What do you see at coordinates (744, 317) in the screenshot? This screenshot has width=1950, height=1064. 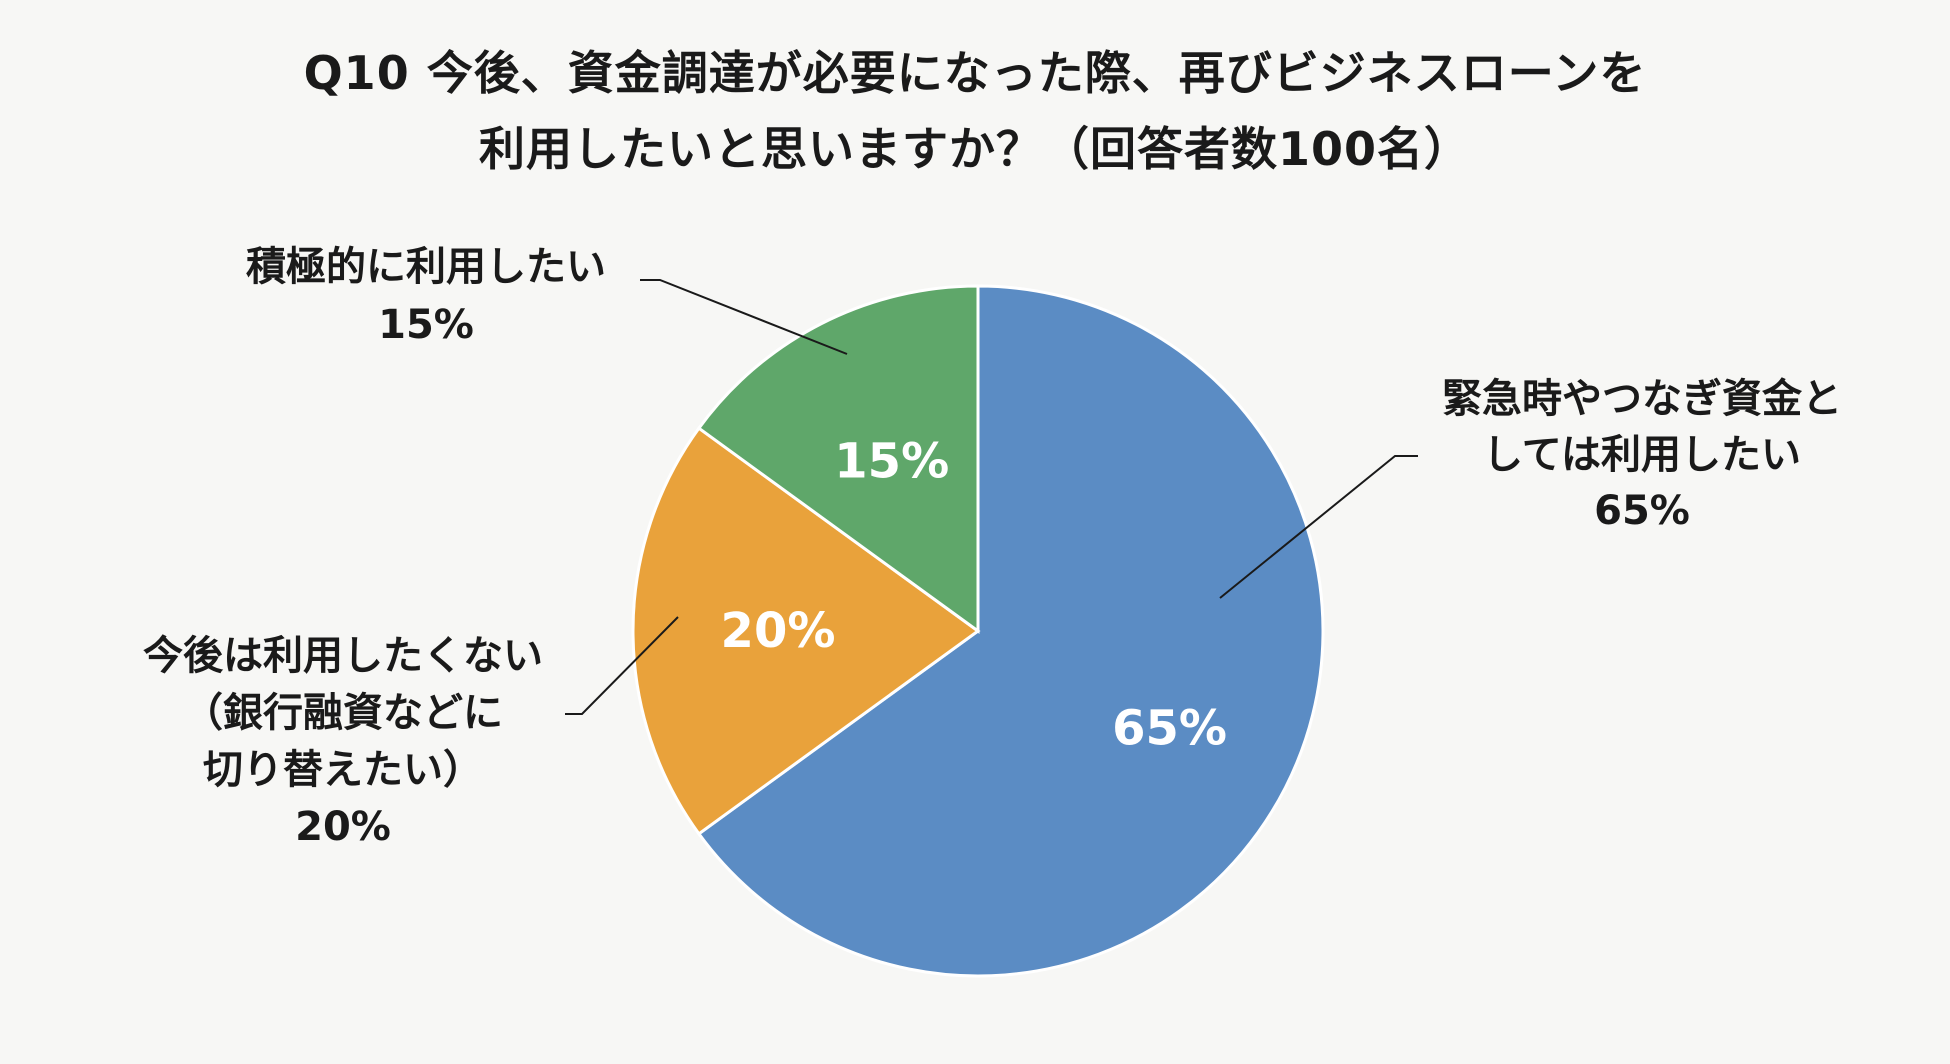 I see `leader-line-active` at bounding box center [744, 317].